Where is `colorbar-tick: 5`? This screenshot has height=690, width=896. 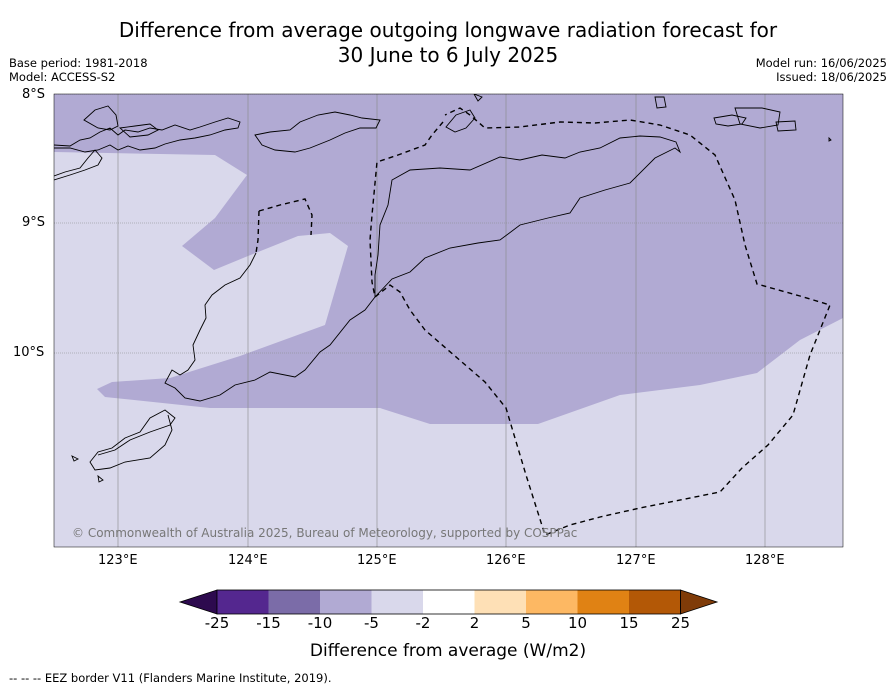
colorbar-tick: 5 is located at coordinates (526, 623).